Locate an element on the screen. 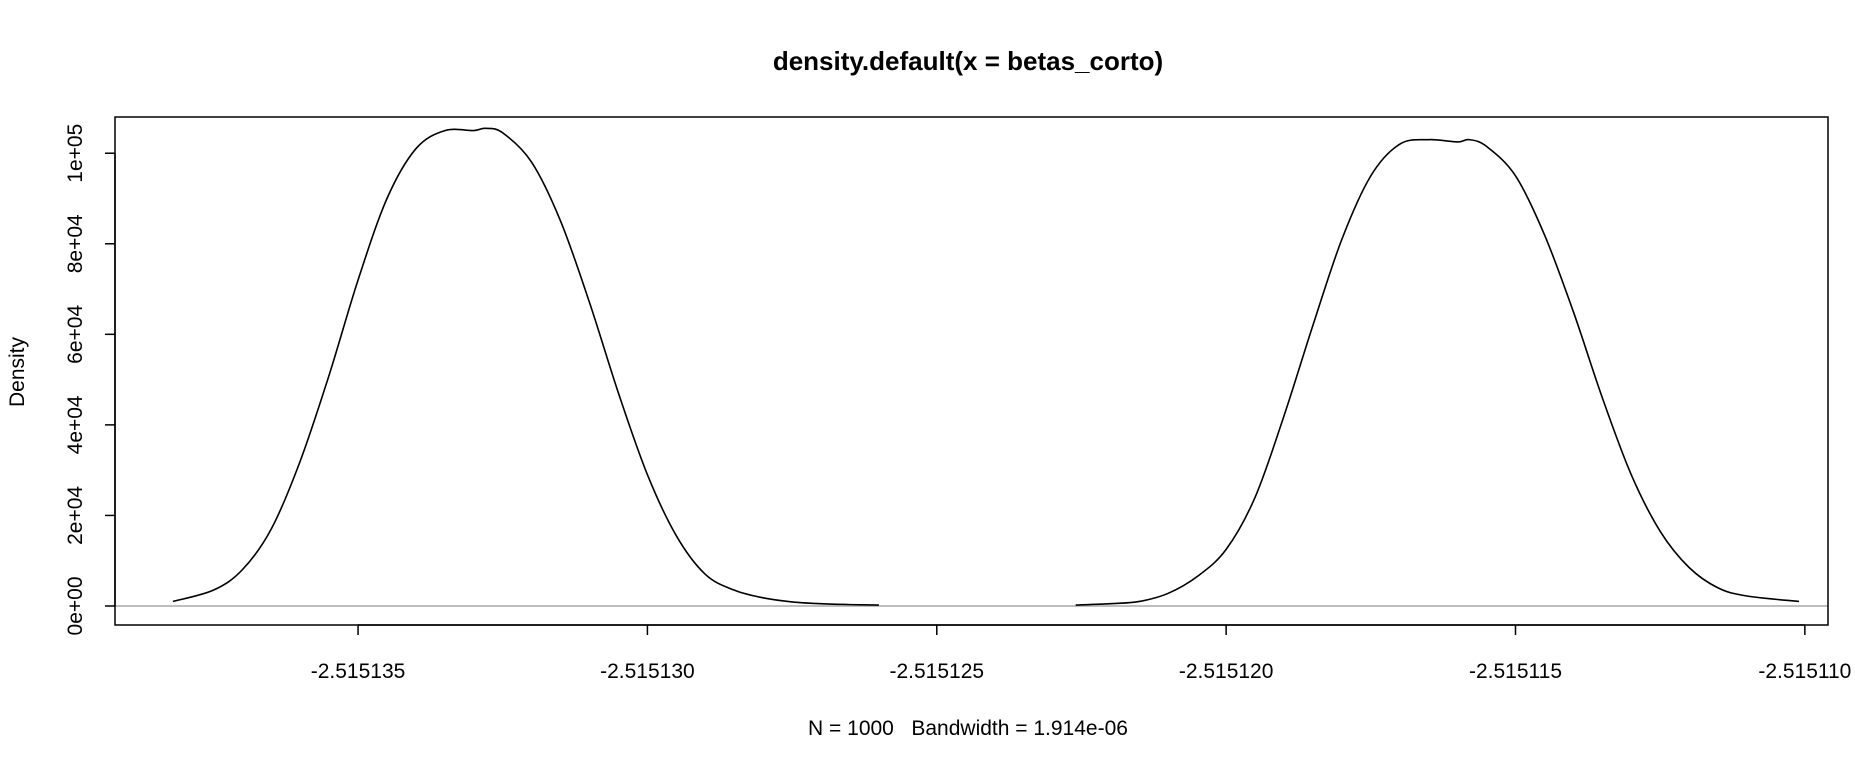 Image resolution: width=1855 pixels, height=763 pixels. y-tick-label: 8e+04 is located at coordinates (75, 243).